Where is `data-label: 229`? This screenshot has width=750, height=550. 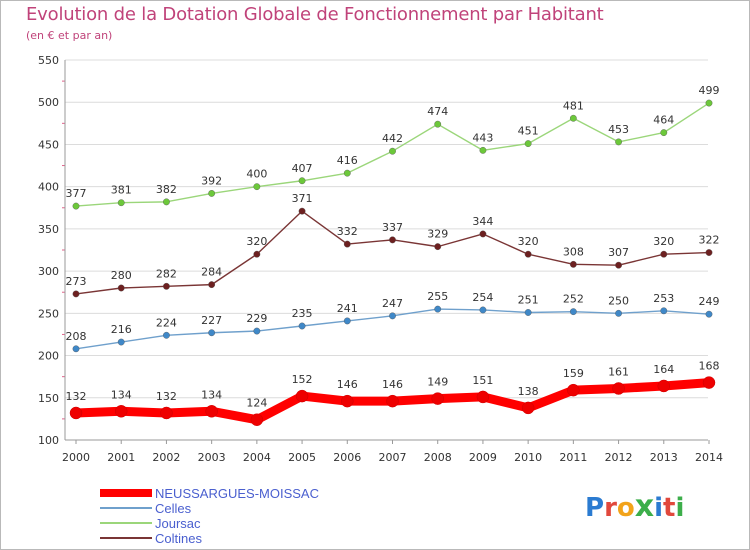 data-label: 229 is located at coordinates (256, 318).